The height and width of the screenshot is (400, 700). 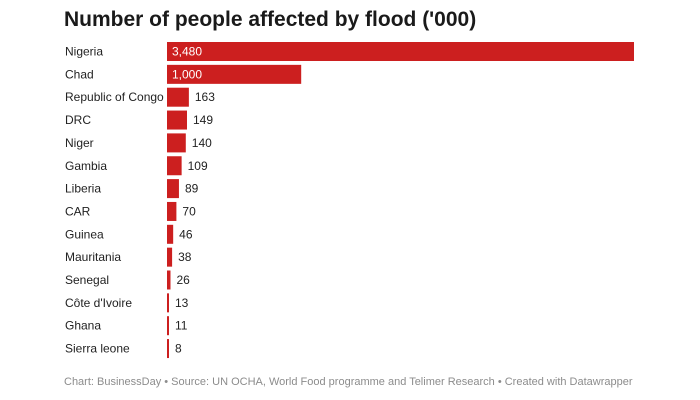 What do you see at coordinates (78, 120) in the screenshot?
I see `category-label: DRC` at bounding box center [78, 120].